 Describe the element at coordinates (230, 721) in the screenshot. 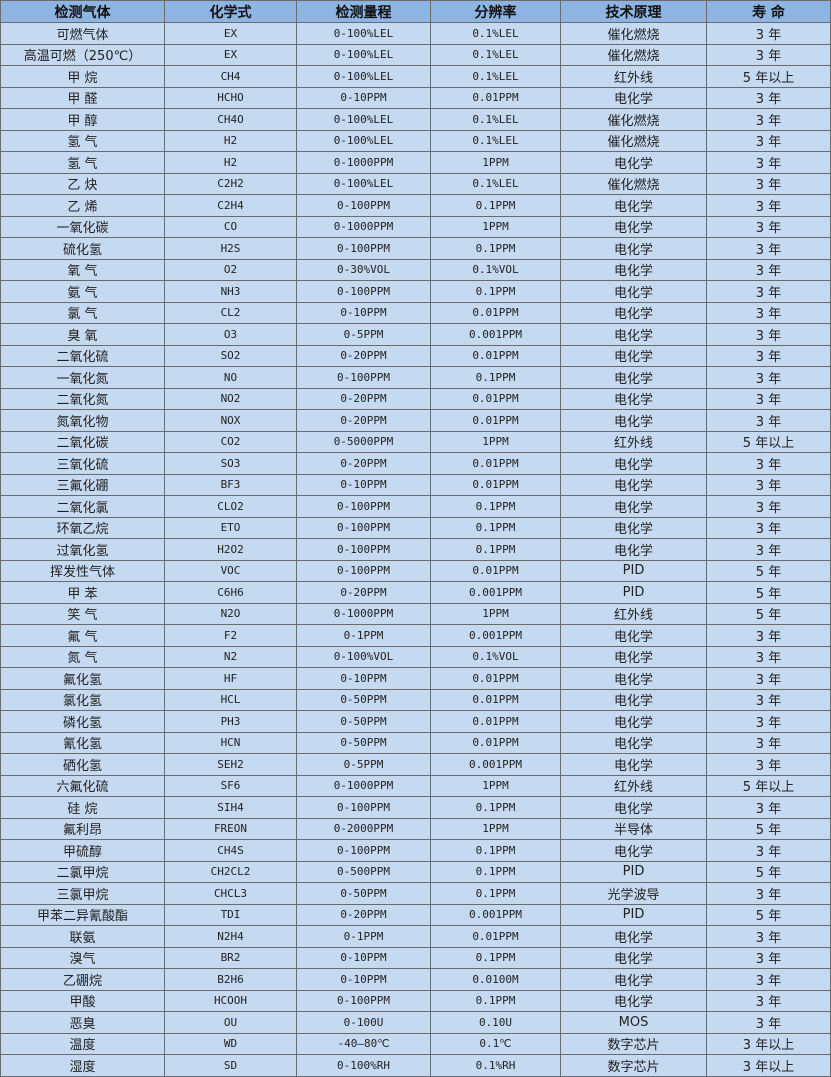

I see `formula-cell: PH3` at that location.